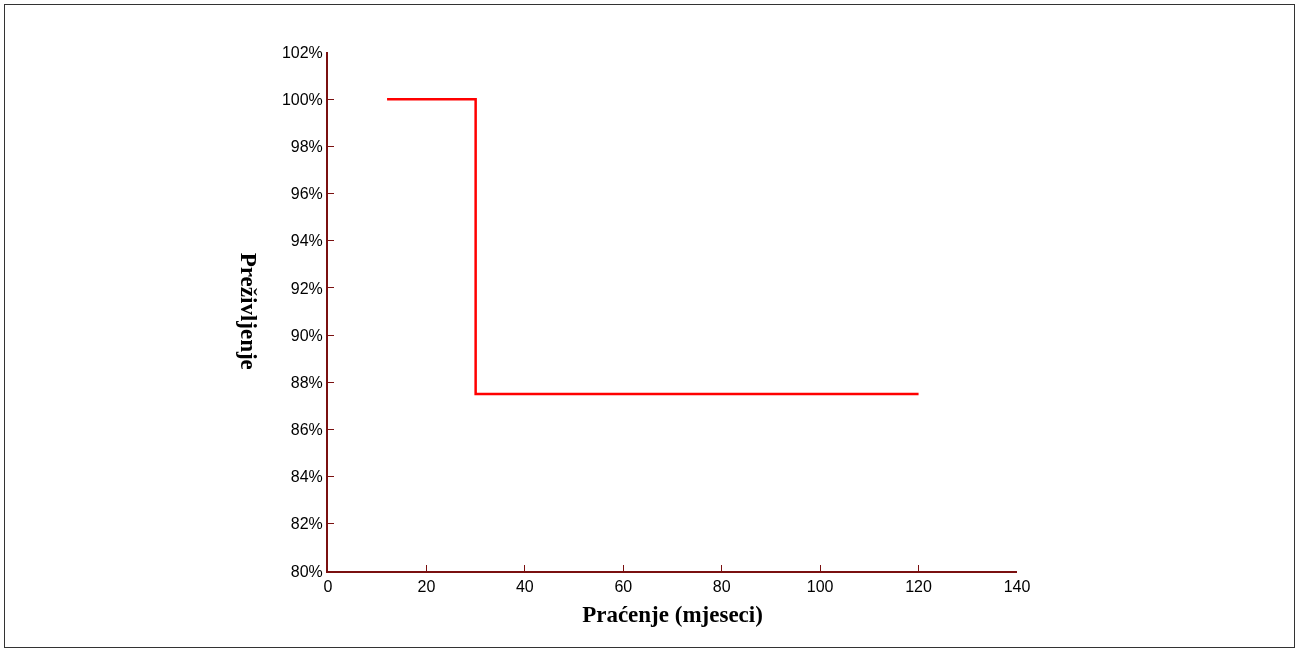  What do you see at coordinates (1017, 587) in the screenshot?
I see `x-tick-label: 140` at bounding box center [1017, 587].